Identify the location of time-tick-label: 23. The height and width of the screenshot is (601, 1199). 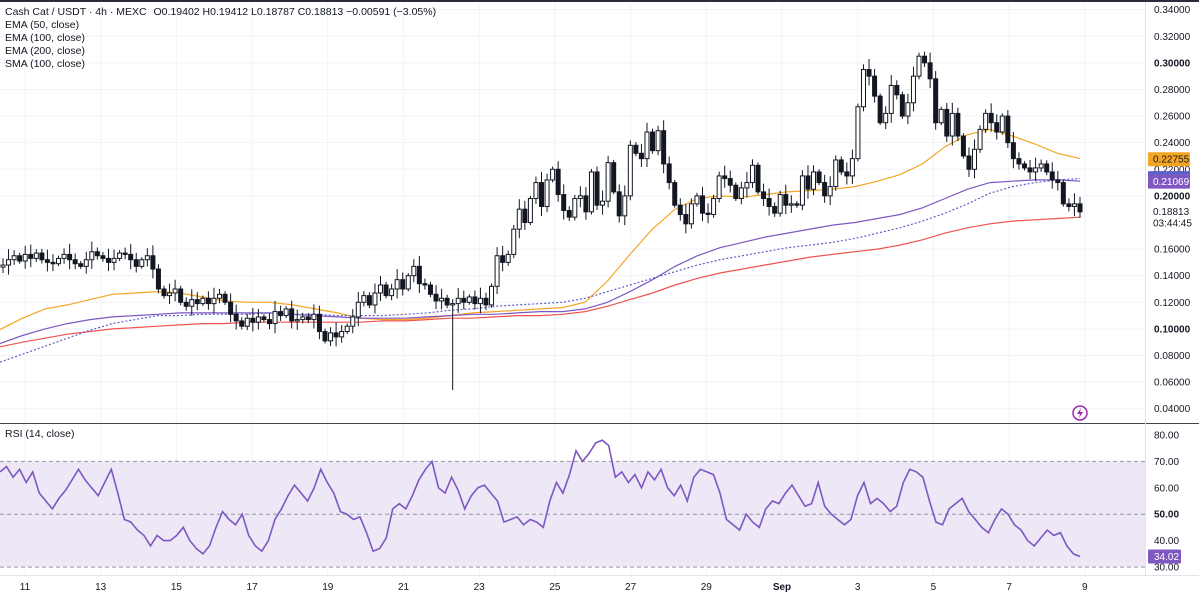
(480, 587).